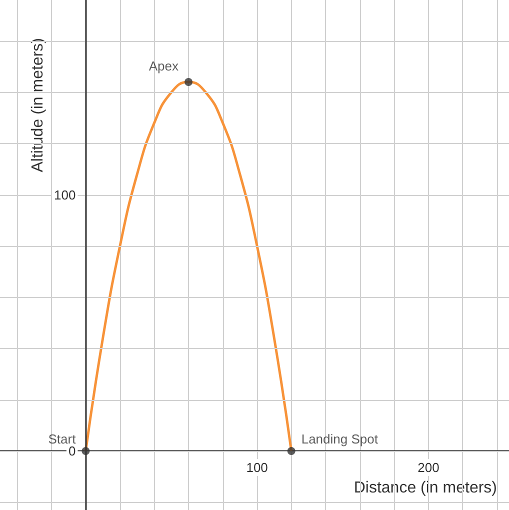 The width and height of the screenshot is (509, 510). Describe the element at coordinates (164, 66) in the screenshot. I see `annotation: Apex` at that location.